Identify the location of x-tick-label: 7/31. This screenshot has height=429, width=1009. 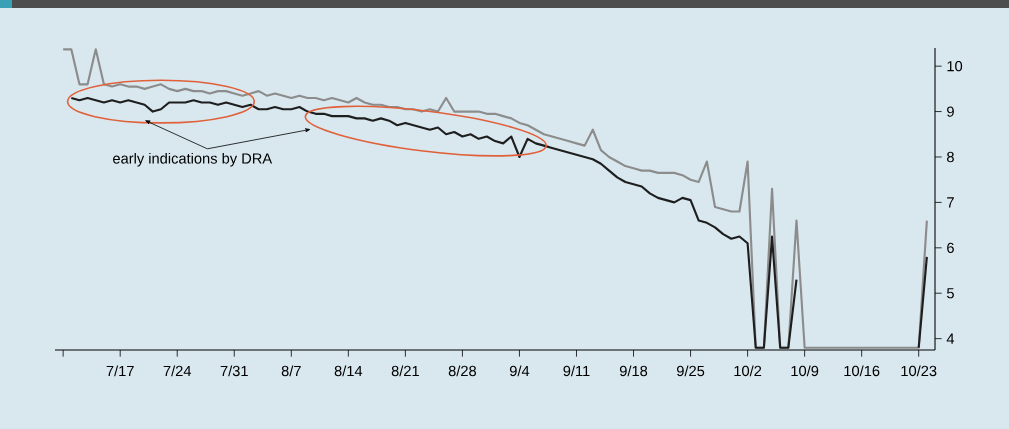
(234, 371).